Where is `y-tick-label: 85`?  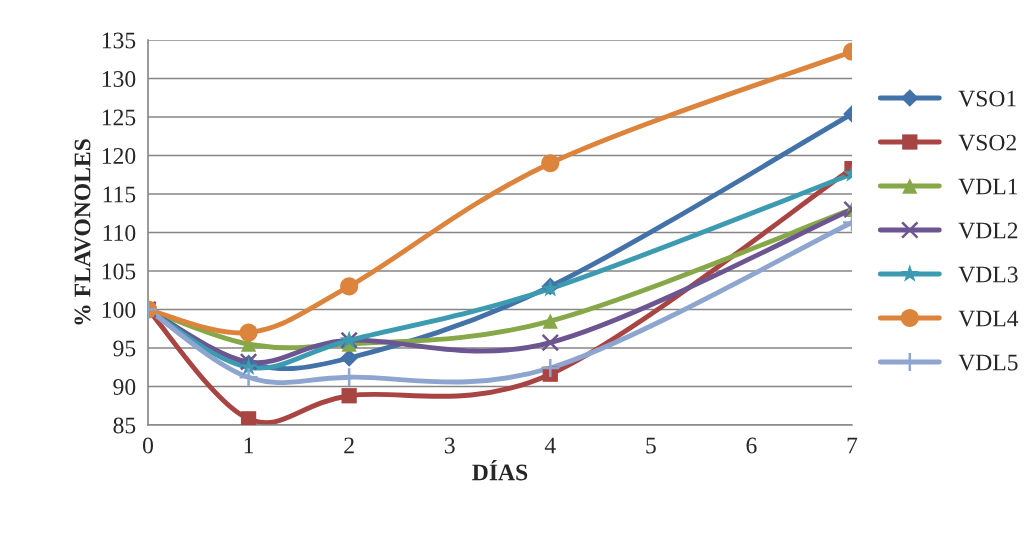 y-tick-label: 85 is located at coordinates (124, 425).